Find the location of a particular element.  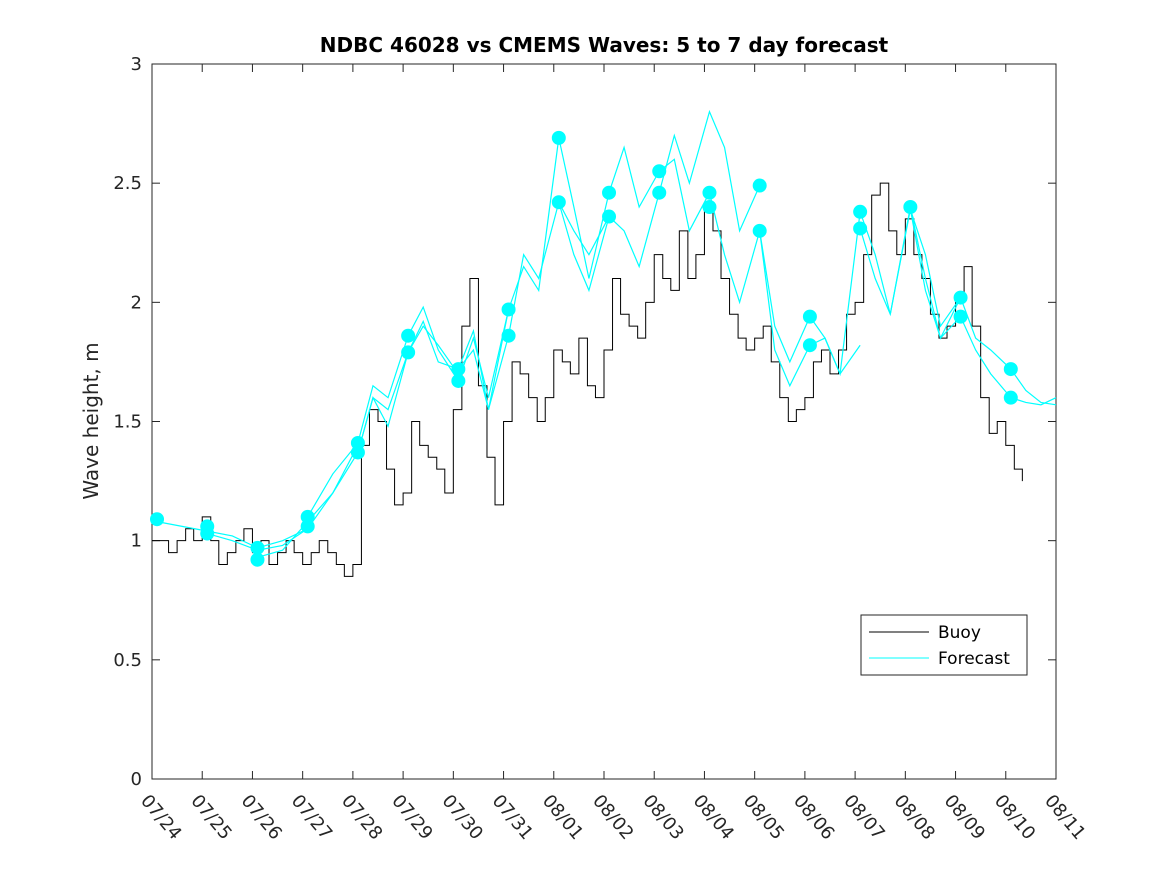

legend-buoy-label: Buoy is located at coordinates (959, 633).